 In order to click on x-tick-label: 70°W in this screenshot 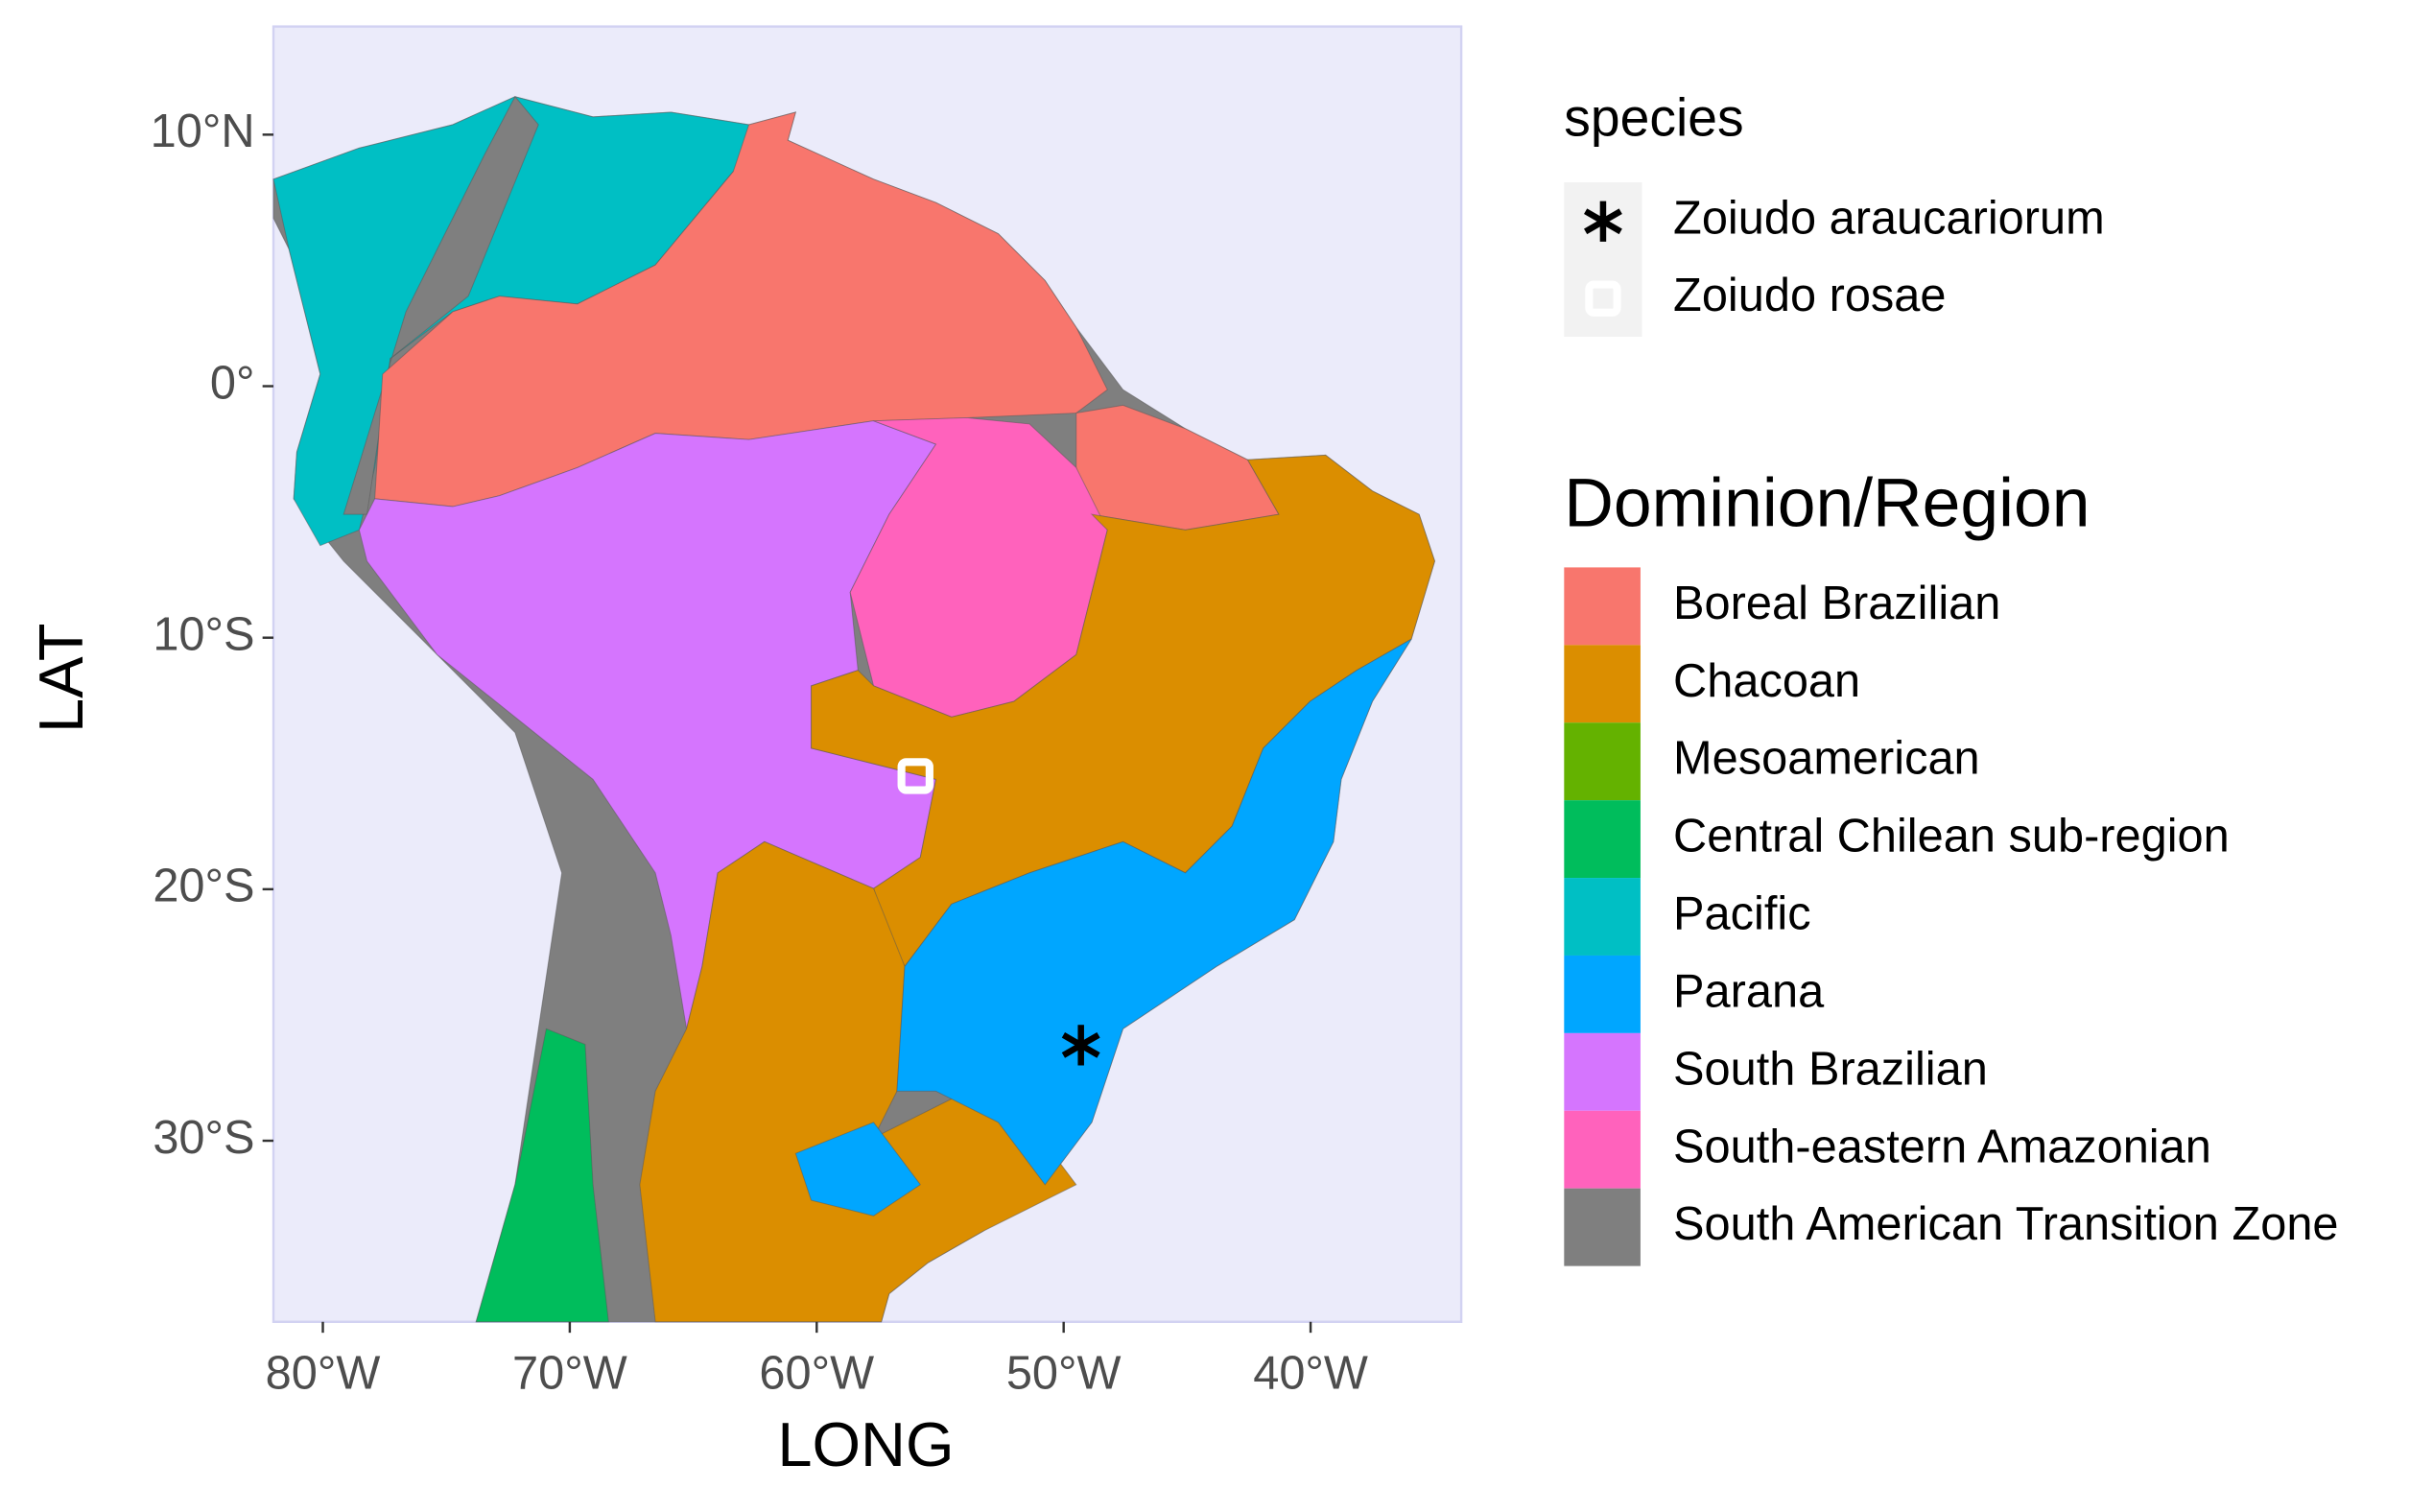, I will do `click(569, 1374)`.